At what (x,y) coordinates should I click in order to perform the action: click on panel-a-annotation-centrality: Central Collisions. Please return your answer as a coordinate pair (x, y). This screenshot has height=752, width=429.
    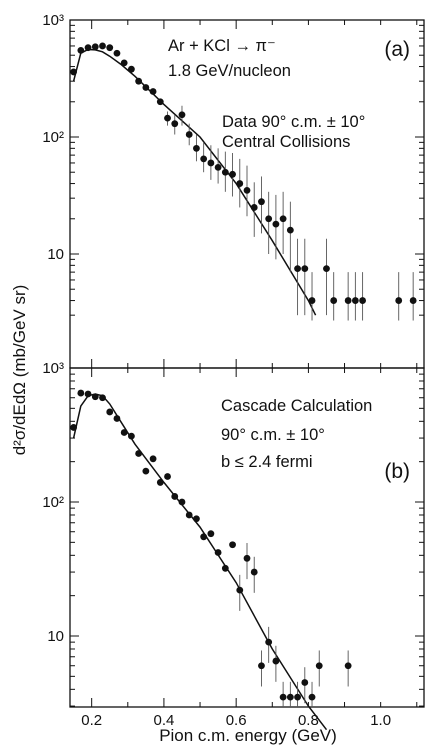
    Looking at the image, I should click on (286, 142).